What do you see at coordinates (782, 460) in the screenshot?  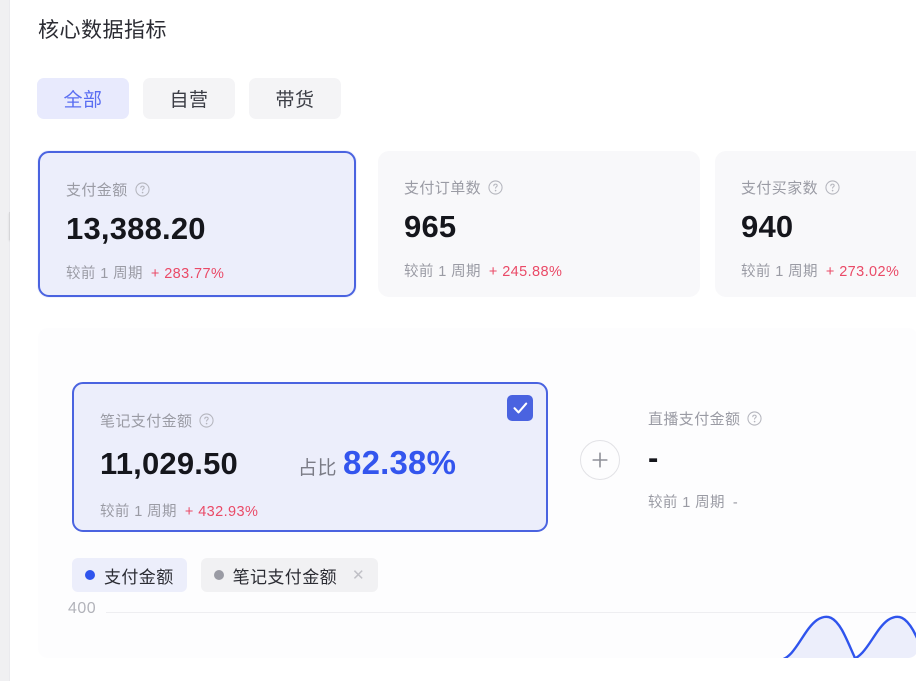 I see `breakdown-card-live-payment-amount: 直播支付金额 - 较前 1 周期 -` at bounding box center [782, 460].